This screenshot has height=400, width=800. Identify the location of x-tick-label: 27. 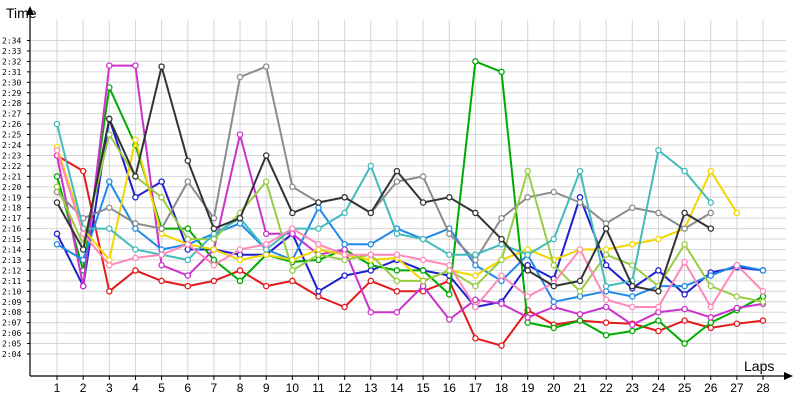
(737, 388).